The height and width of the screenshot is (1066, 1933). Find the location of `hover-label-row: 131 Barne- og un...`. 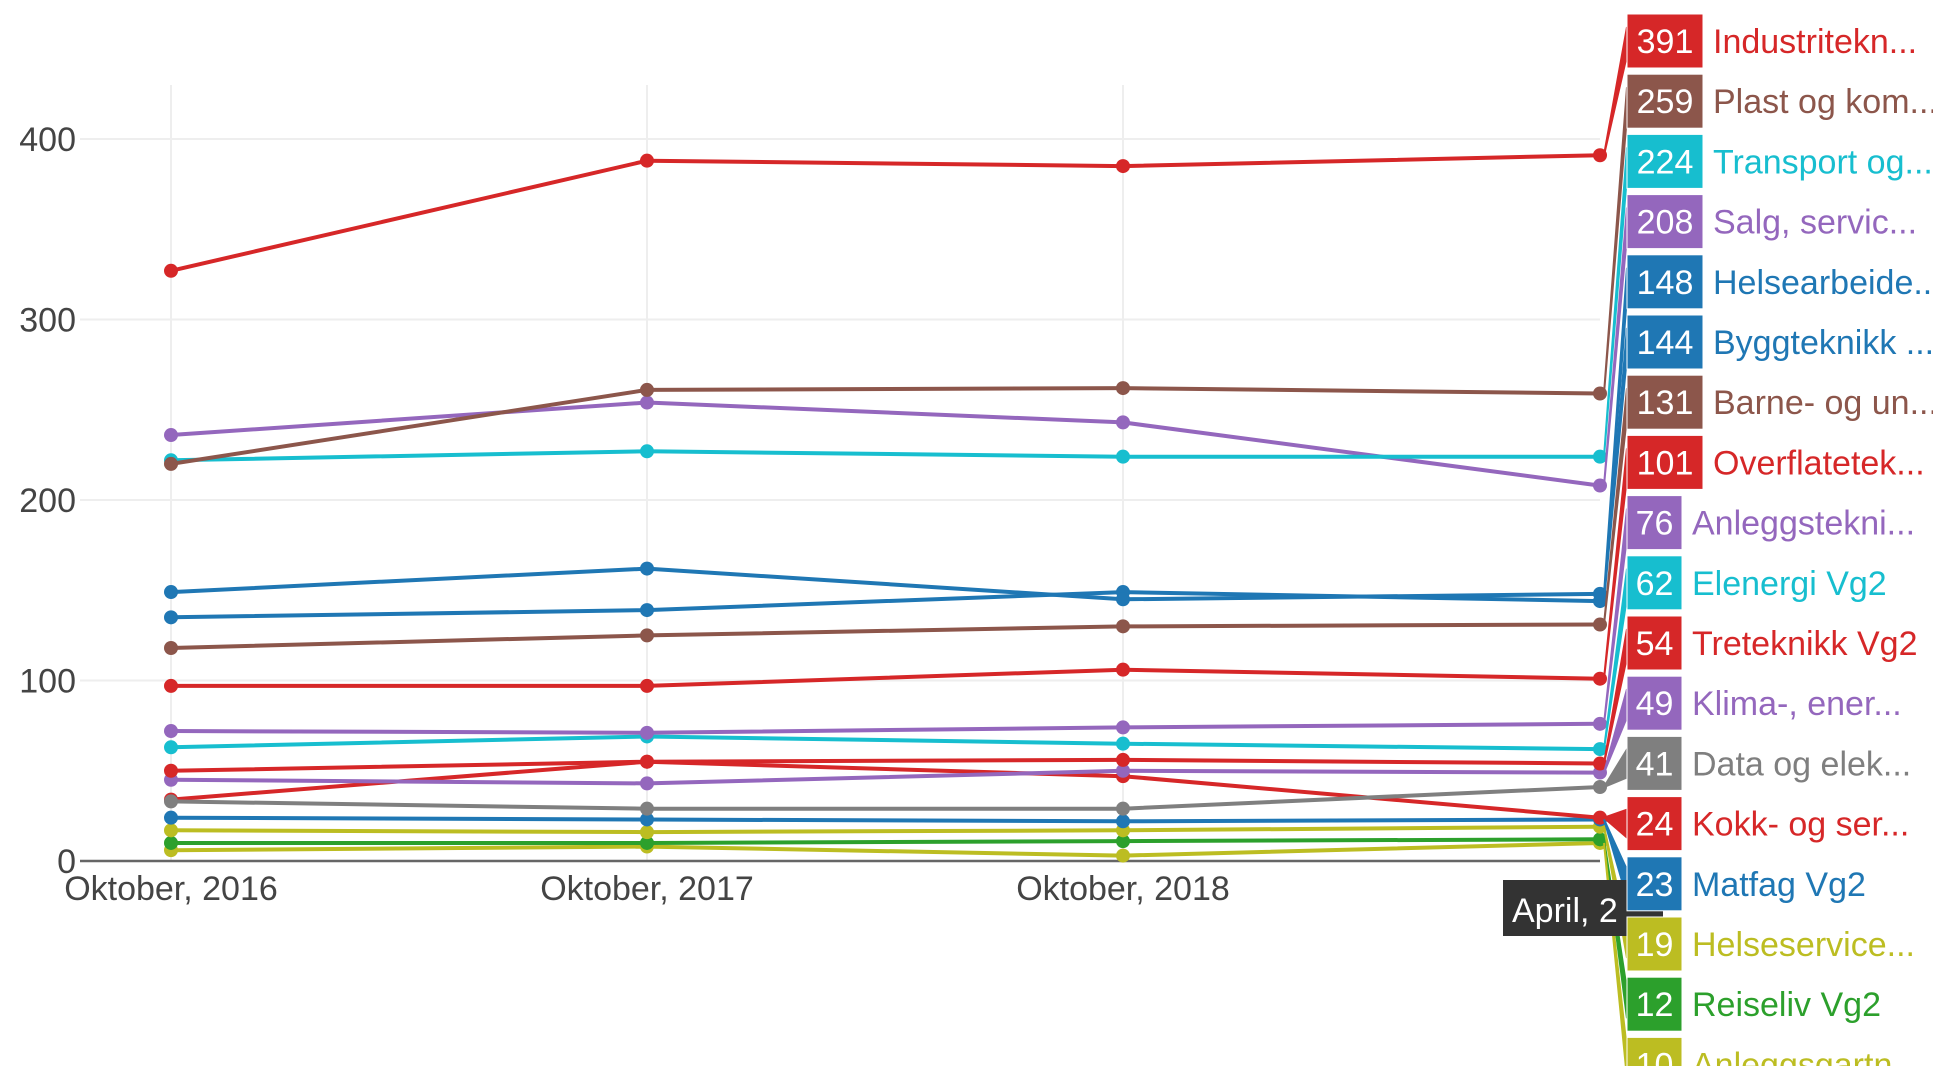

hover-label-row: 131 Barne- og un... is located at coordinates (1779, 402).